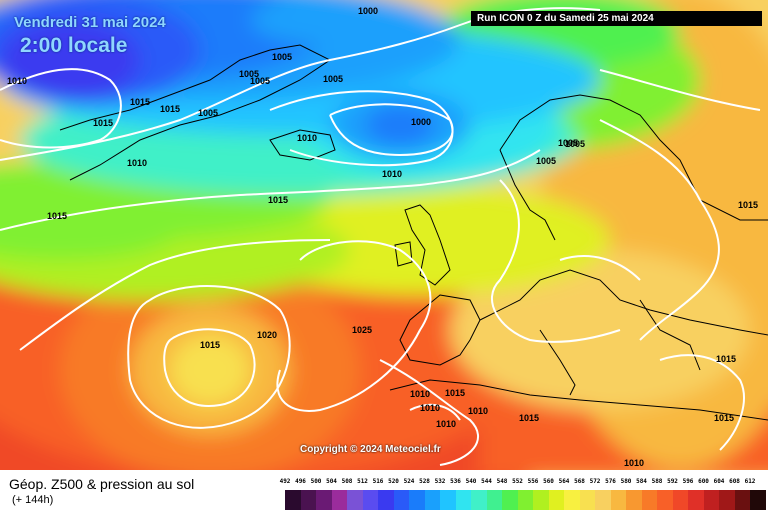 Image resolution: width=768 pixels, height=512 pixels. Describe the element at coordinates (393, 481) in the screenshot. I see `scale-value: 520` at that location.